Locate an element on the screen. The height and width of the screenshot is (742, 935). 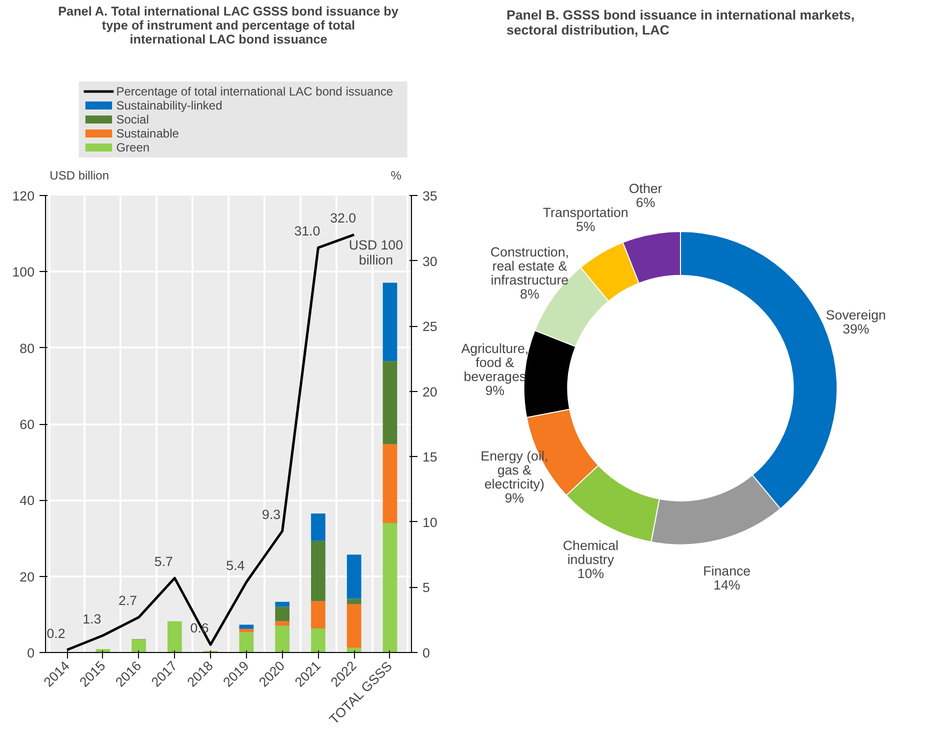
y2-tick-label: 25 is located at coordinates (430, 326).